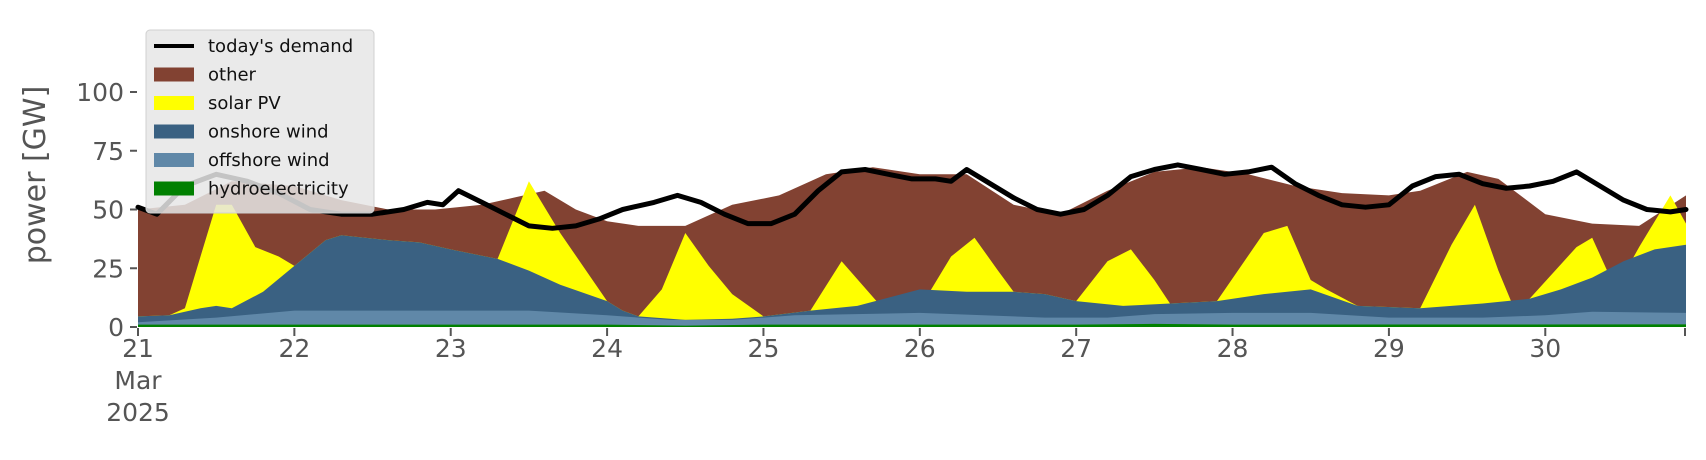  I want to click on legend-label-onshore-wind: onshore wind, so click(268, 132).